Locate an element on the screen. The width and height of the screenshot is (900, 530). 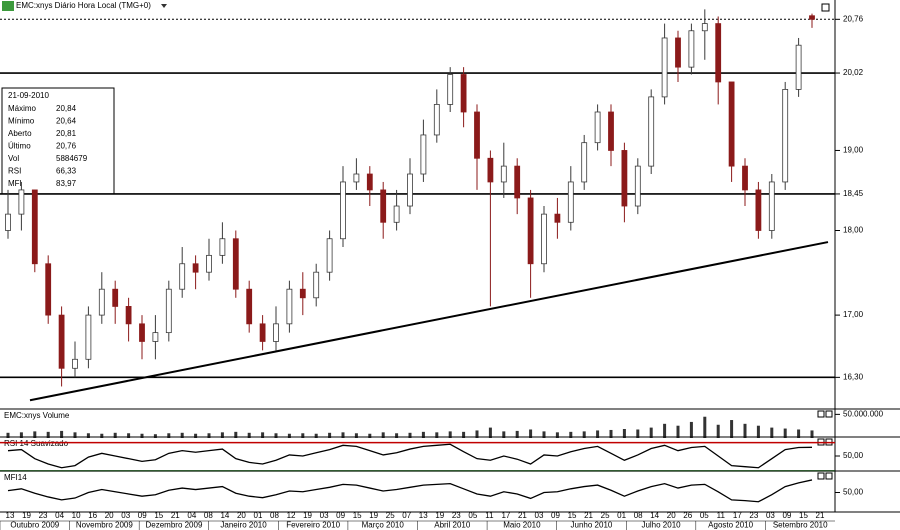
x-day-label: 07 is located at coordinates (406, 515).